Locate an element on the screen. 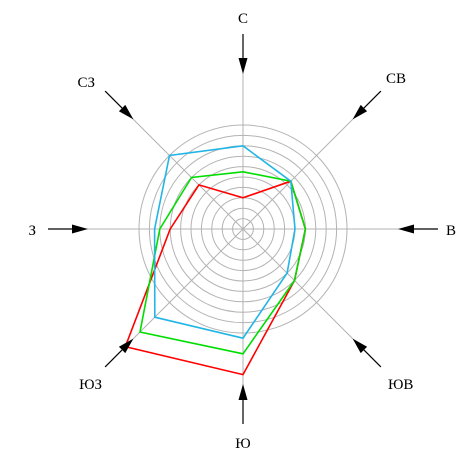  arrow-w is located at coordinates (68, 229).